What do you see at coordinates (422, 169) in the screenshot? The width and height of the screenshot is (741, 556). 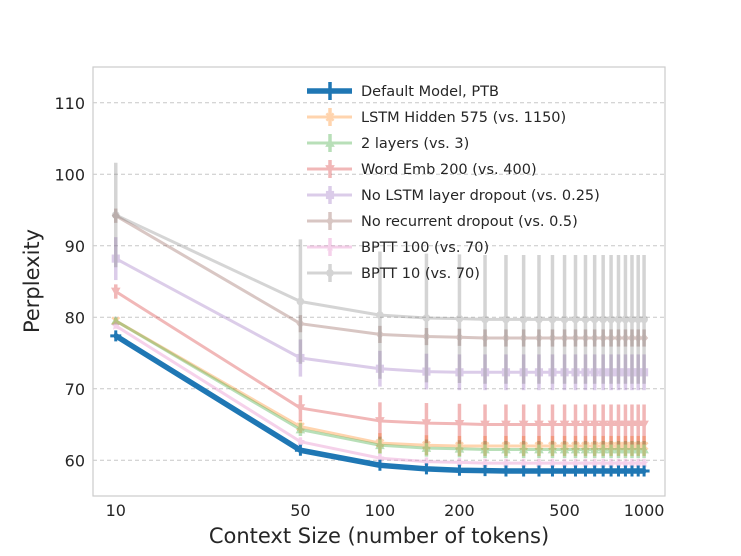 I see `legend-item: Word Emb 200 (vs. 400)` at bounding box center [422, 169].